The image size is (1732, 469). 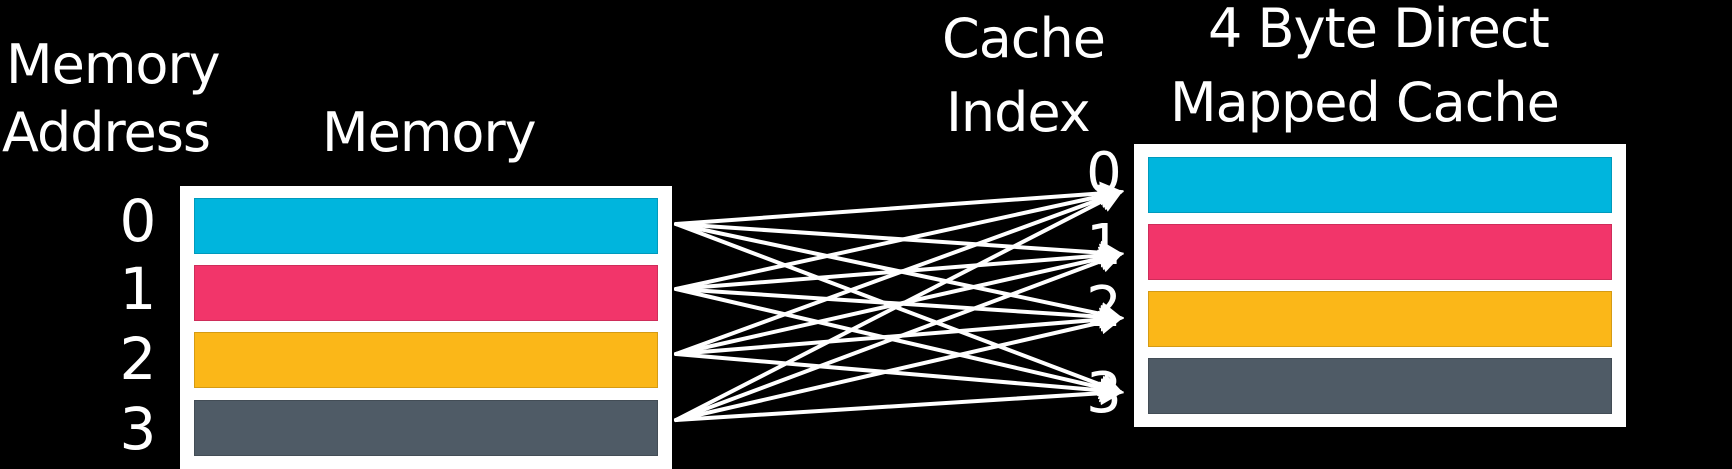 What do you see at coordinates (899, 401) in the screenshot?
I see `arrow-mem3-to-cache3` at bounding box center [899, 401].